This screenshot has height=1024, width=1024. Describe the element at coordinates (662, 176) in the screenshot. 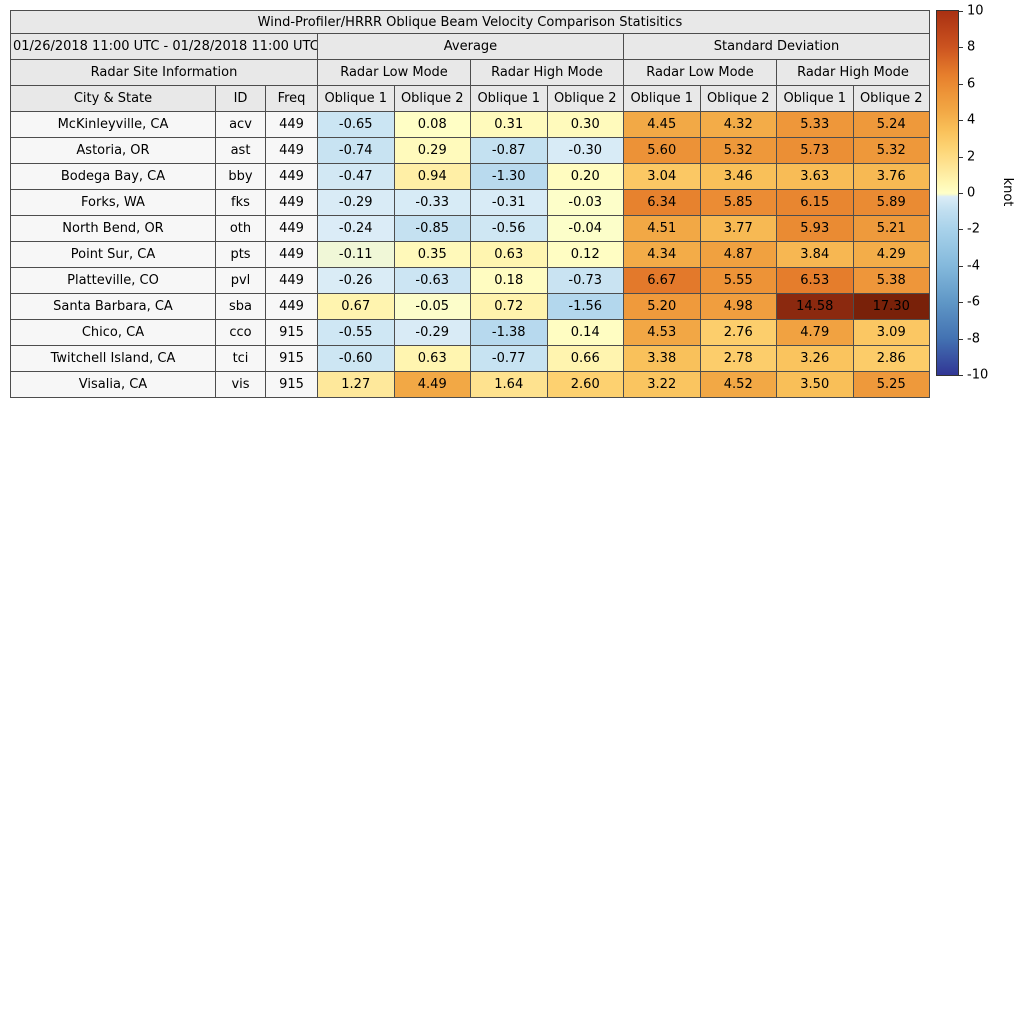

I see `value-cell: 3.04` at that location.